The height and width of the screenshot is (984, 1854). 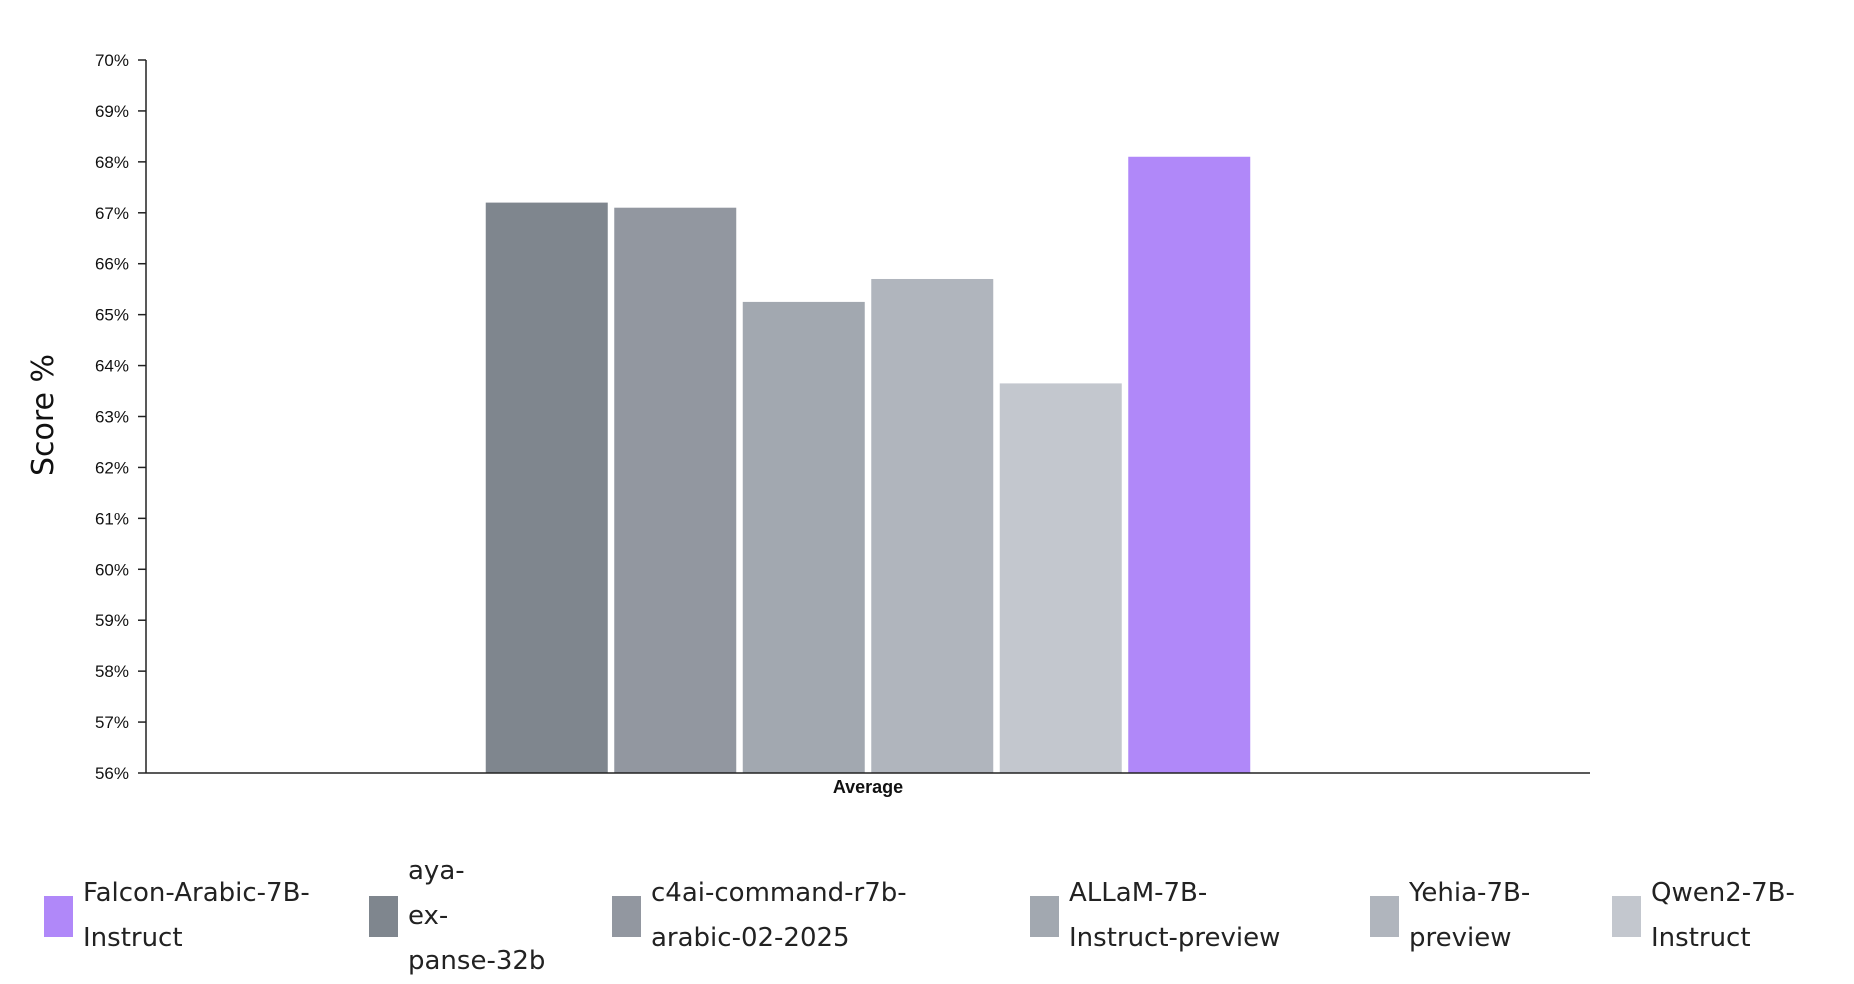 What do you see at coordinates (1174, 916) in the screenshot?
I see `legend-label: ALLaM-7B- Instruct-preview` at bounding box center [1174, 916].